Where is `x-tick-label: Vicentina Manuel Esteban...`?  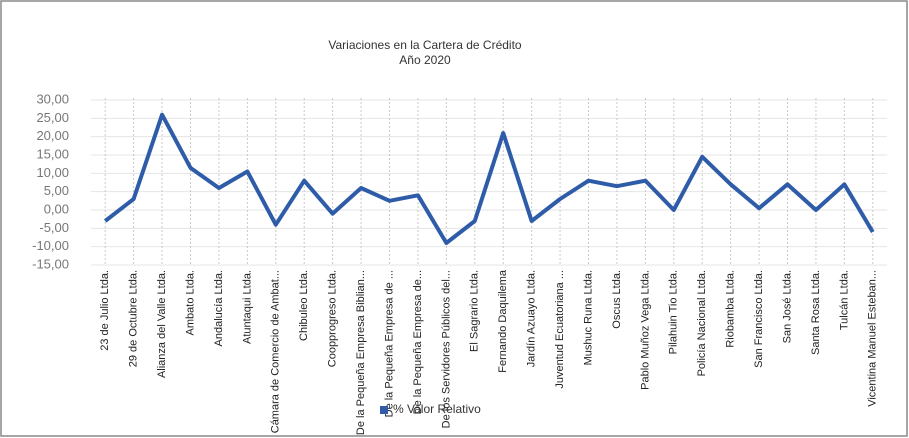
x-tick-label: Vicentina Manuel Esteban... is located at coordinates (873, 338).